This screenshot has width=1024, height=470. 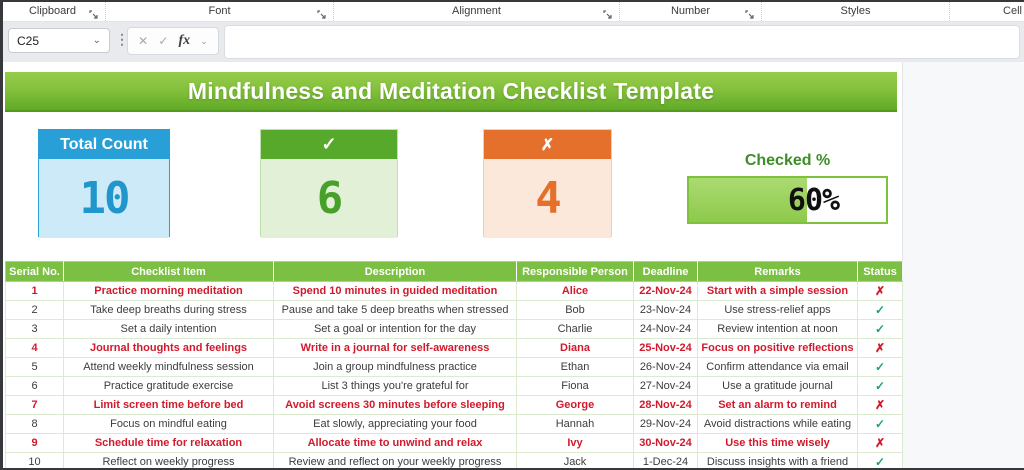 I want to click on header-person: Responsible Person, so click(x=575, y=271).